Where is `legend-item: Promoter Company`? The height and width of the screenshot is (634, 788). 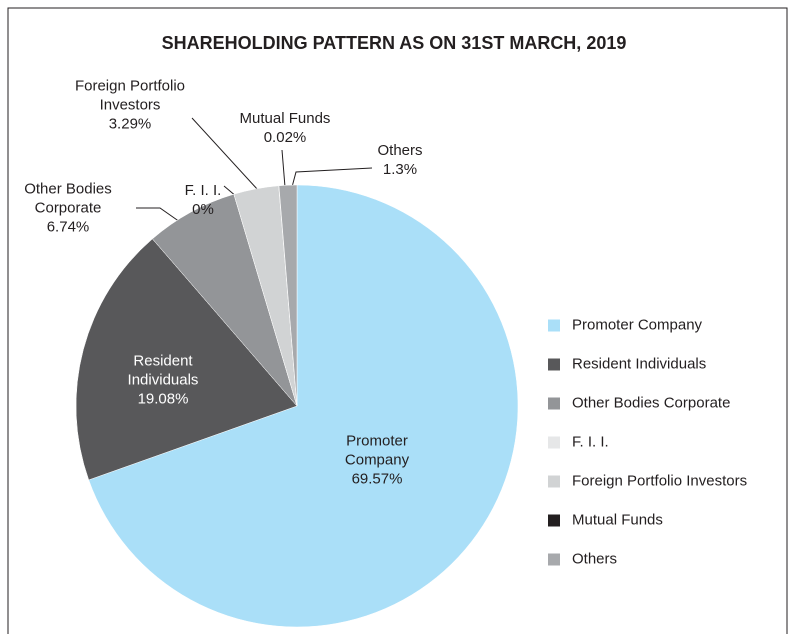
legend-item: Promoter Company is located at coordinates (625, 325).